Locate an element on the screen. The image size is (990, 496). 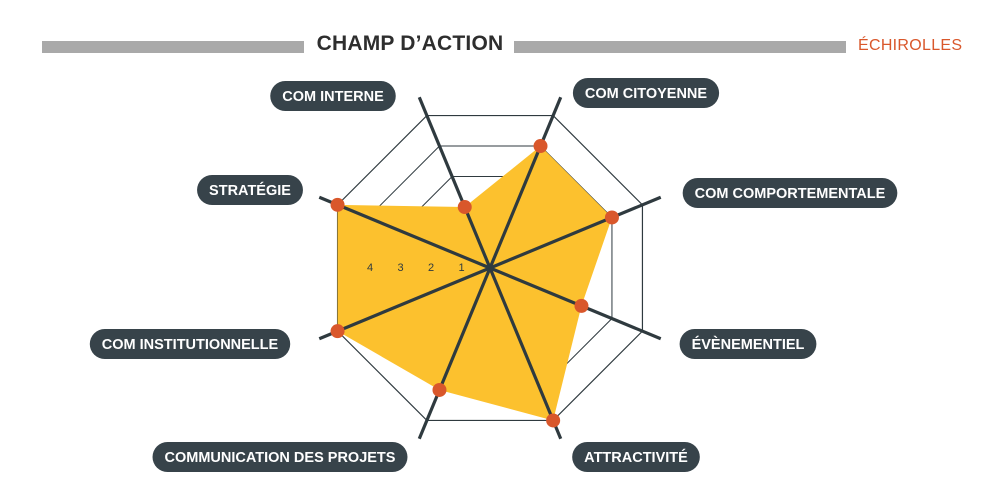
category-text: COM INTERNE is located at coordinates (333, 97).